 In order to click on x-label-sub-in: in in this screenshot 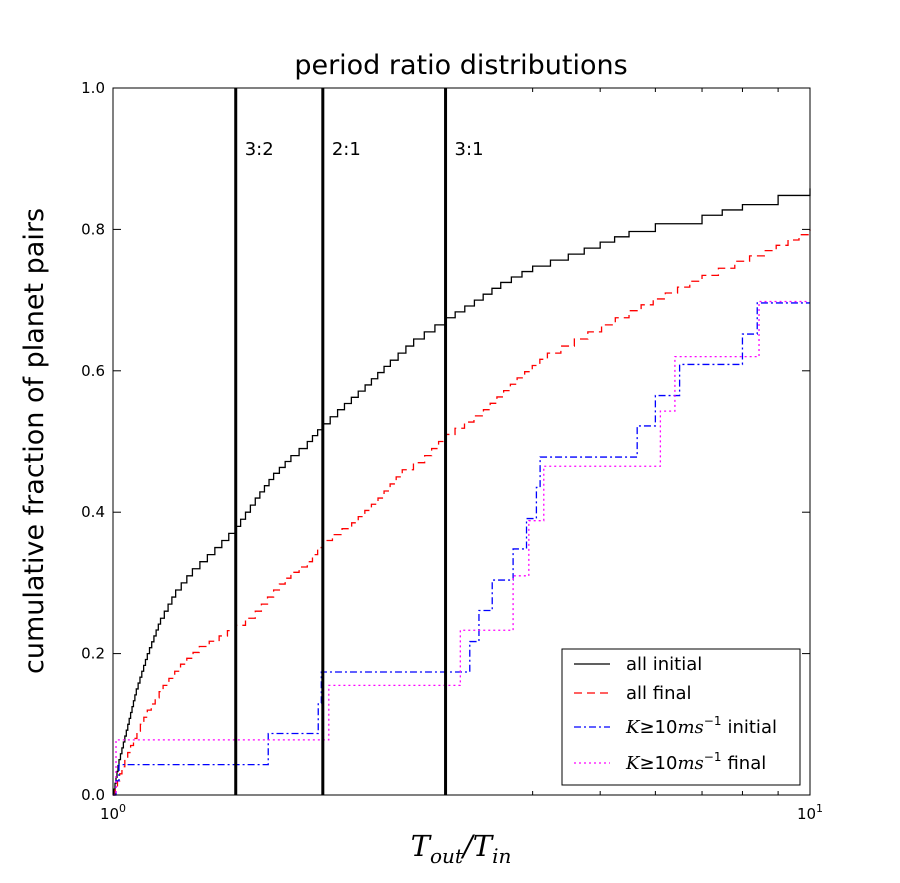, I will do `click(501, 856)`.